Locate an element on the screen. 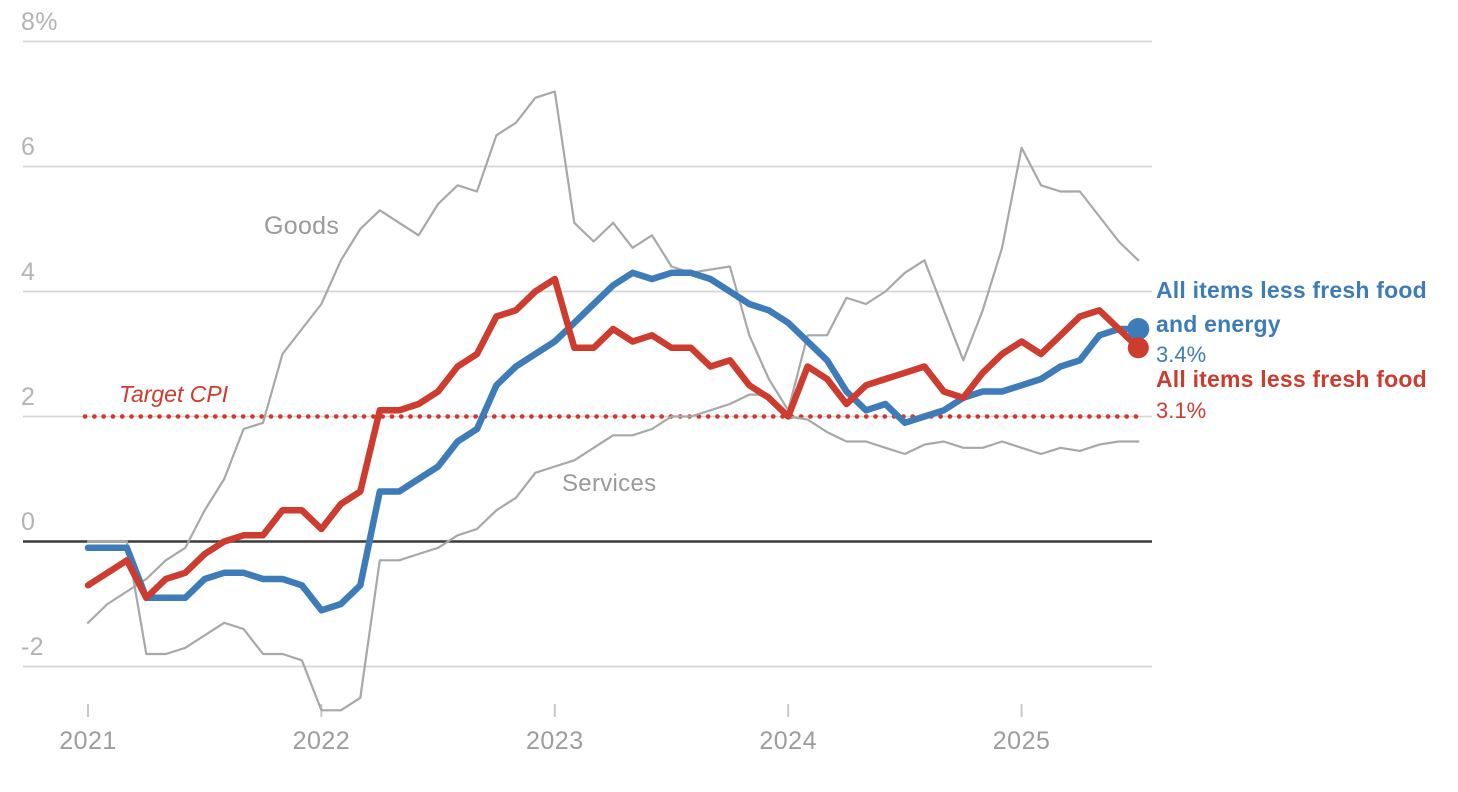 The height and width of the screenshot is (792, 1458). x-axis-label: 2024 is located at coordinates (788, 741).